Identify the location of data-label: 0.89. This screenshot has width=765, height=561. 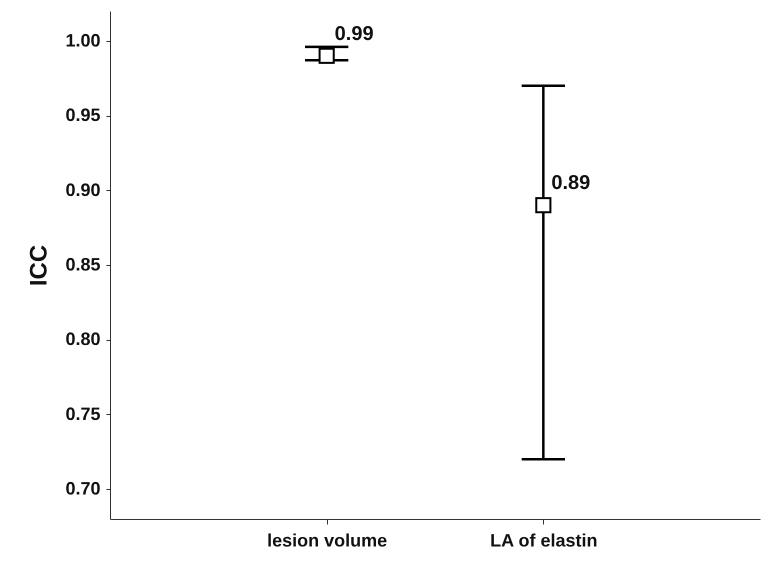
(570, 183).